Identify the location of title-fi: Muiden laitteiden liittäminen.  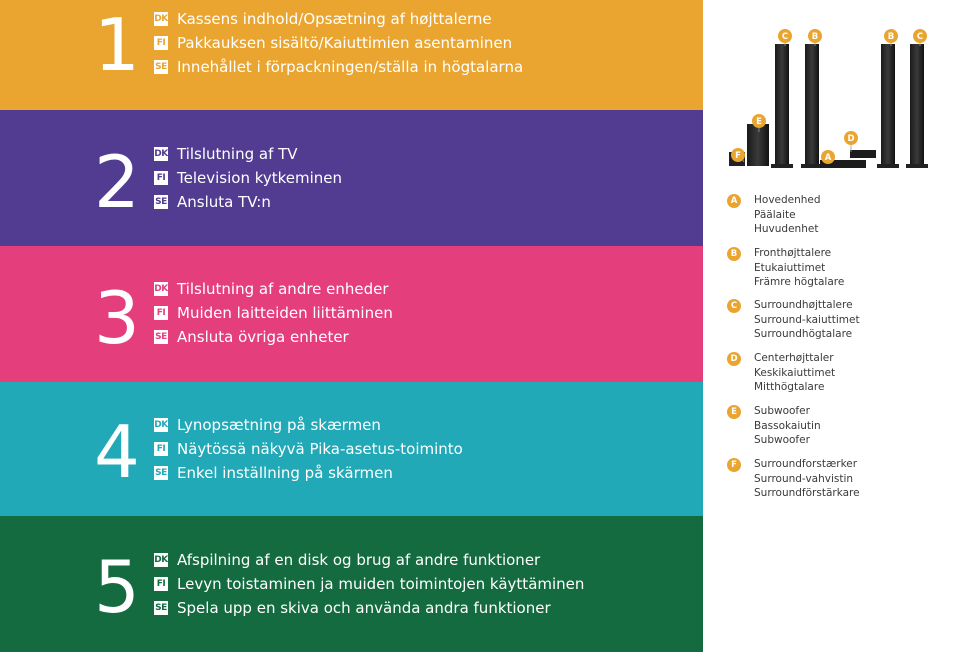
(285, 313).